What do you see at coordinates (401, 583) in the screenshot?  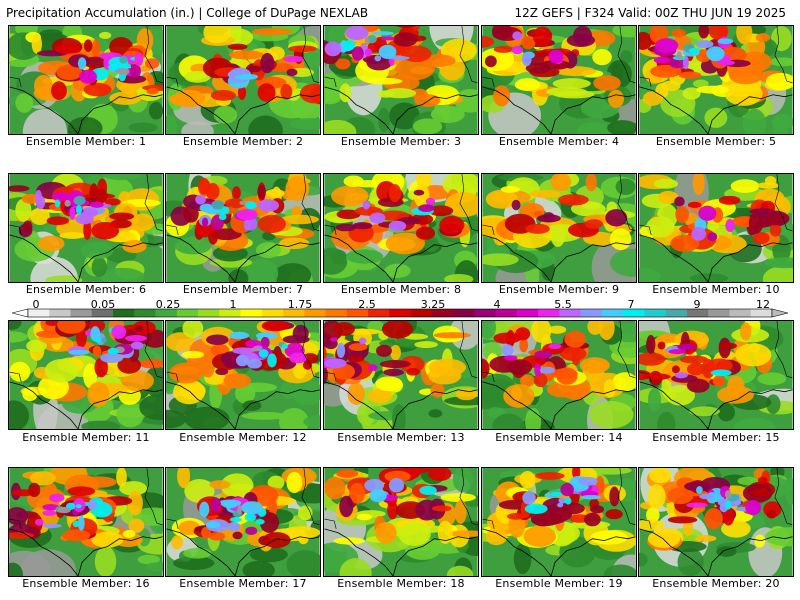 I see `member-caption: Ensemble Member: 18` at bounding box center [401, 583].